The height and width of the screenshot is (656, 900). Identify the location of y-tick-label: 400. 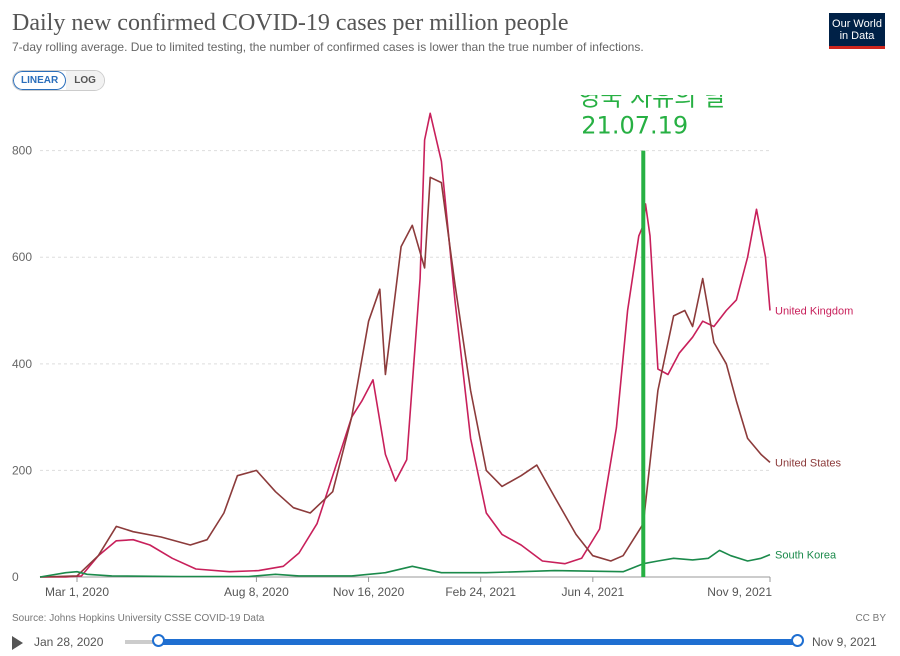
(22, 364).